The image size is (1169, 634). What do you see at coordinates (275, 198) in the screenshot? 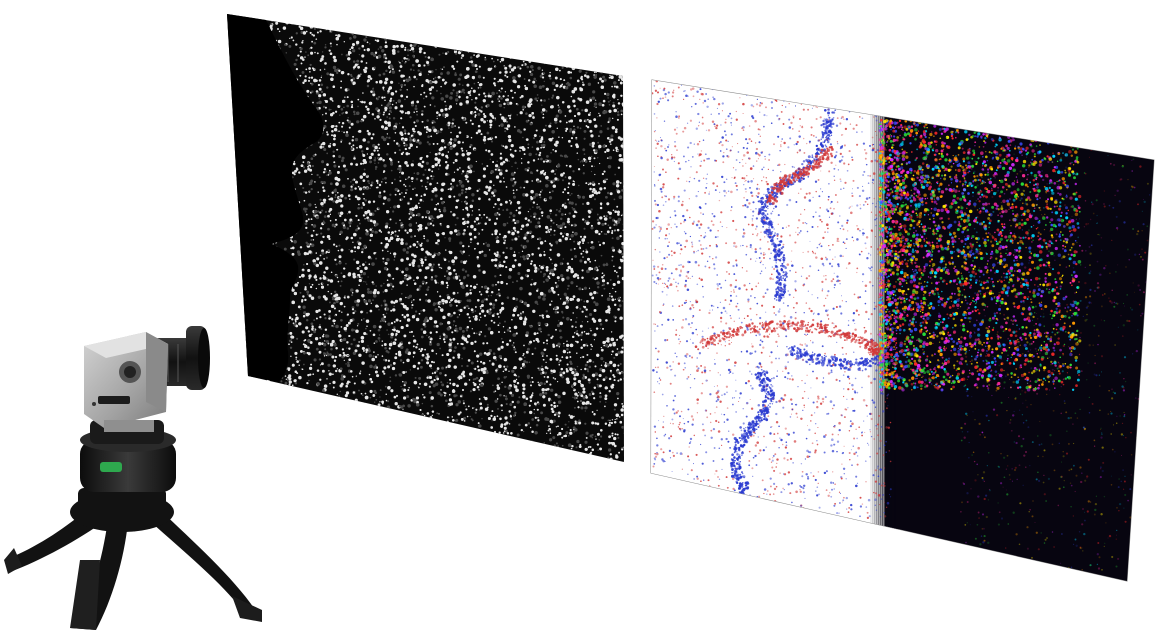
I see `face-silhouette` at bounding box center [275, 198].